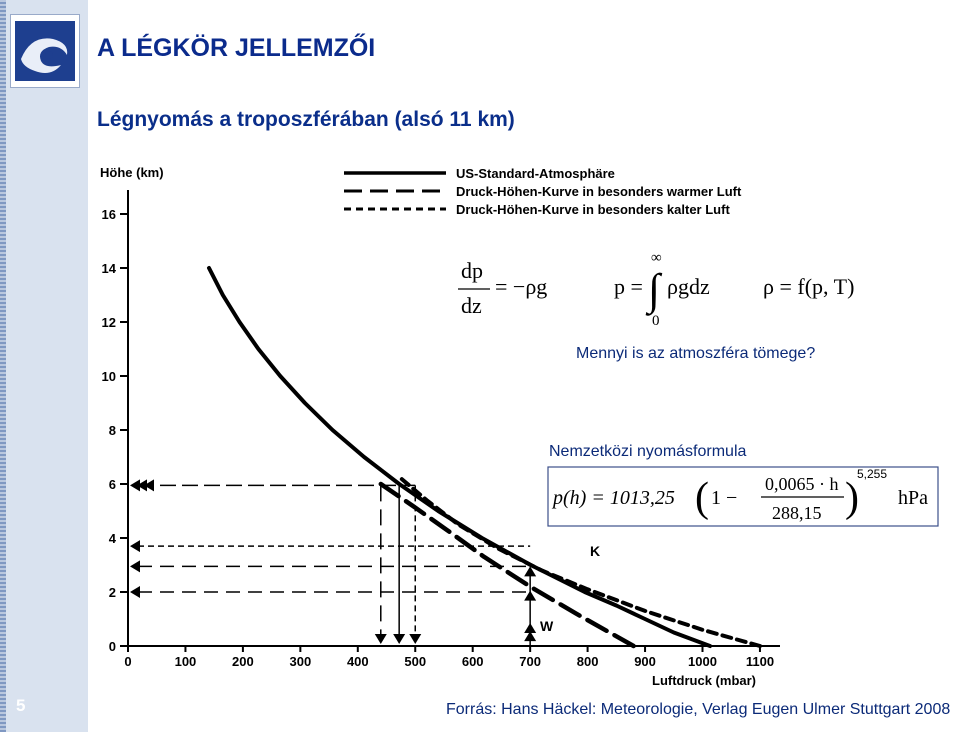 The height and width of the screenshot is (732, 960). What do you see at coordinates (109, 322) in the screenshot?
I see `y-tick-label: 12` at bounding box center [109, 322].